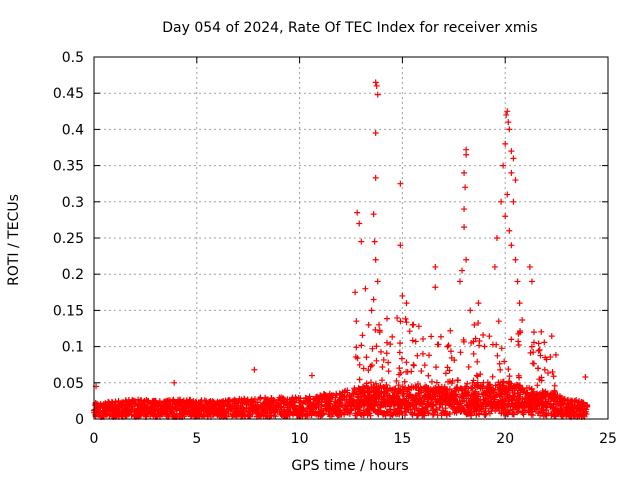  What do you see at coordinates (196, 439) in the screenshot?
I see `x-tick-label: 5` at bounding box center [196, 439].